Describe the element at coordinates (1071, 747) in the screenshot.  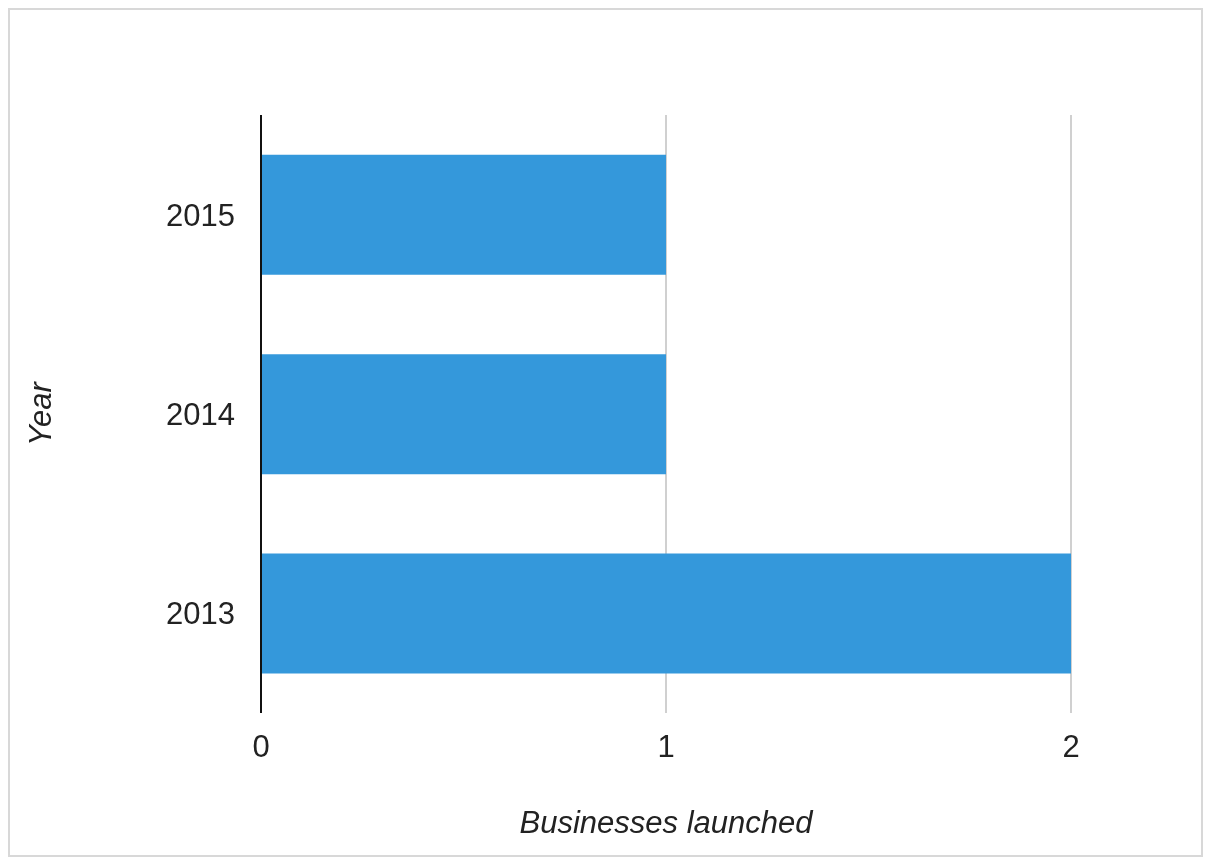
I see `x-tick-label: 2` at that location.